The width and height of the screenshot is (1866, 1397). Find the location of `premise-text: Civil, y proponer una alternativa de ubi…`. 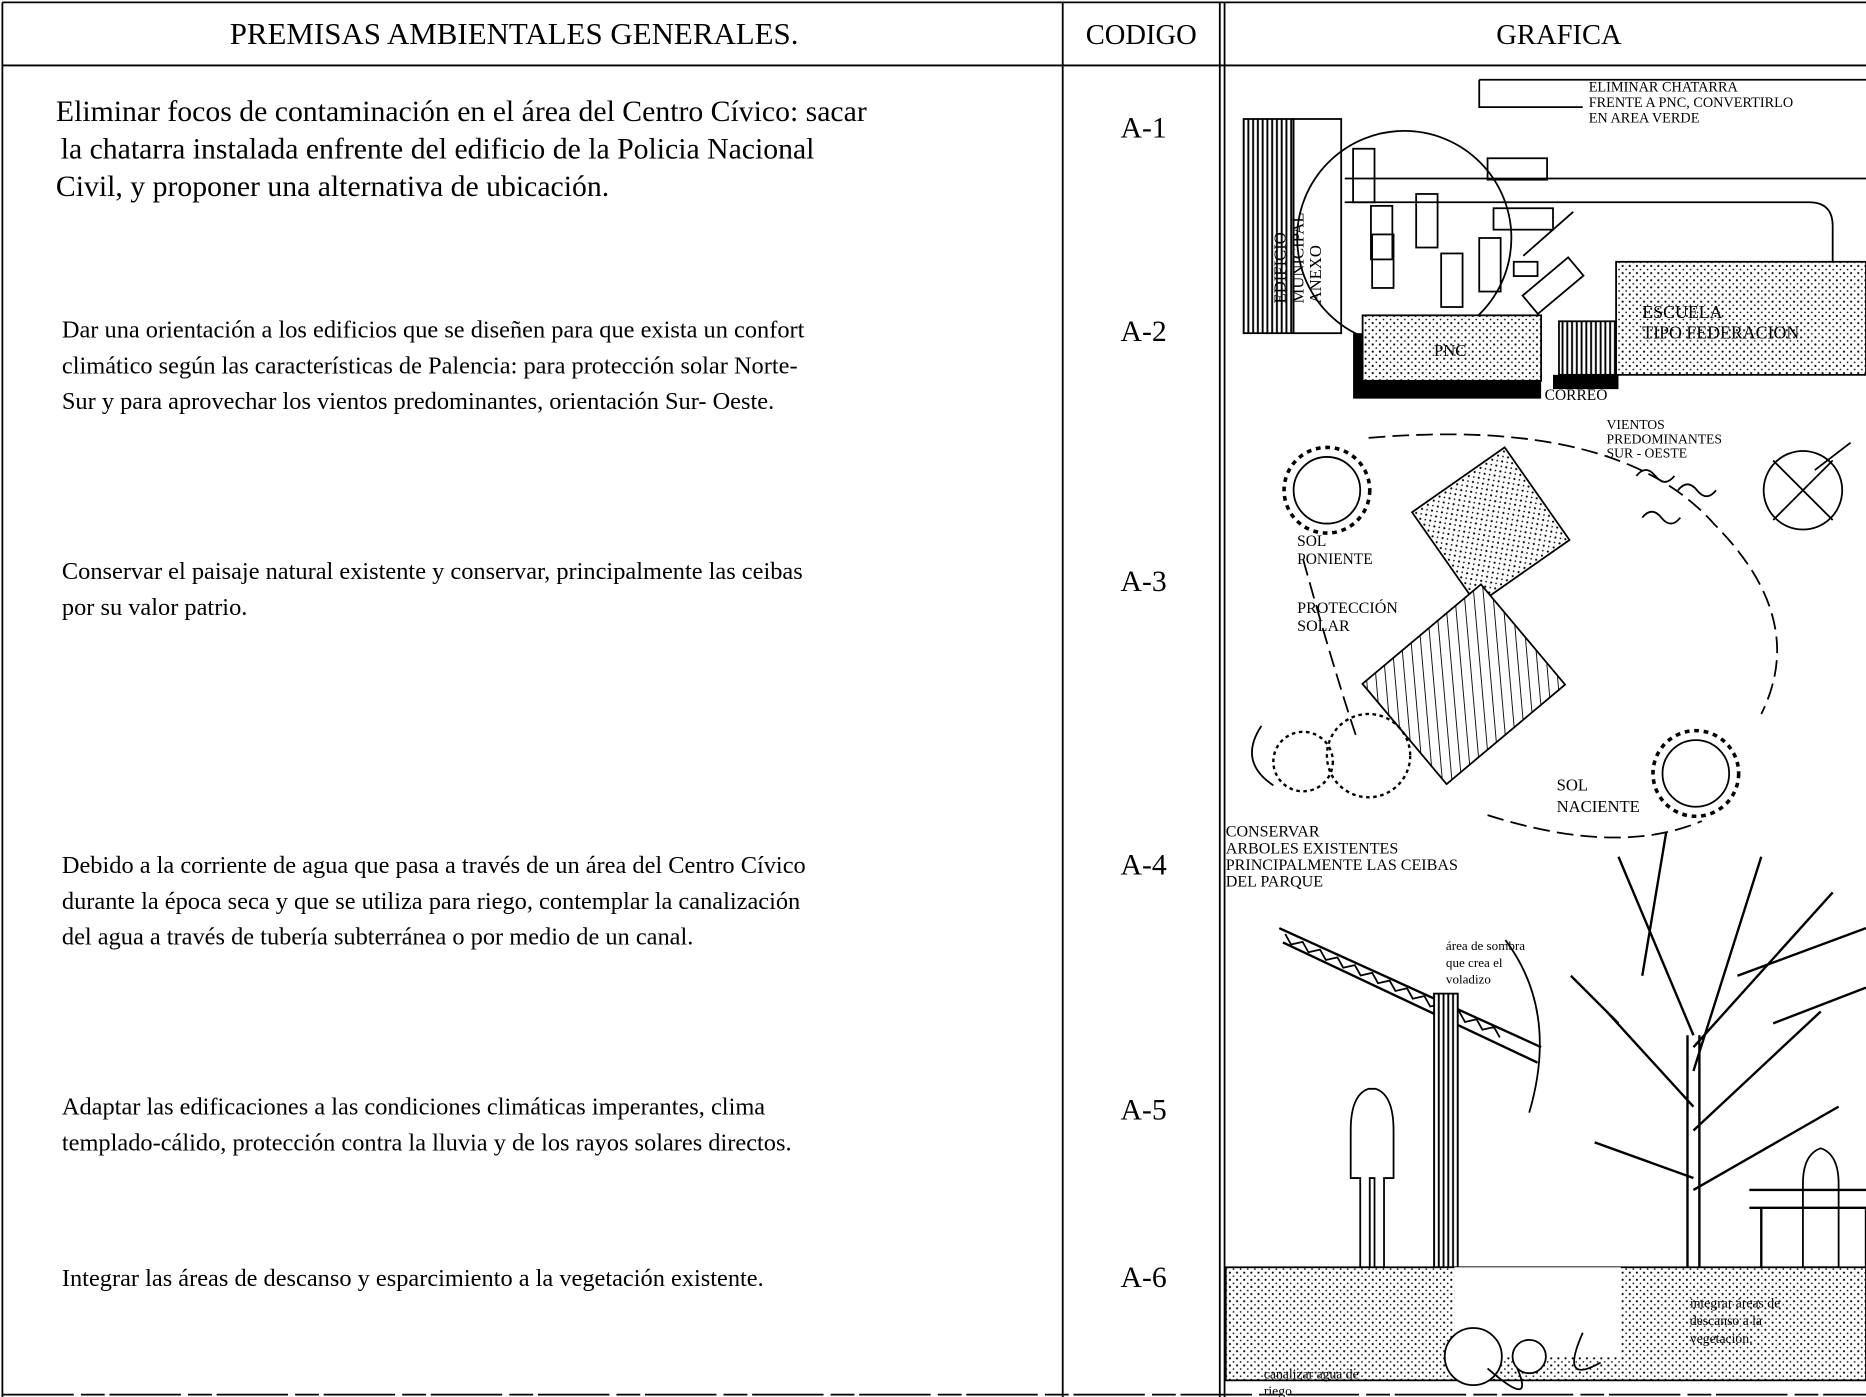

premise-text: Civil, y proponer una alternativa de ubi… is located at coordinates (332, 186).